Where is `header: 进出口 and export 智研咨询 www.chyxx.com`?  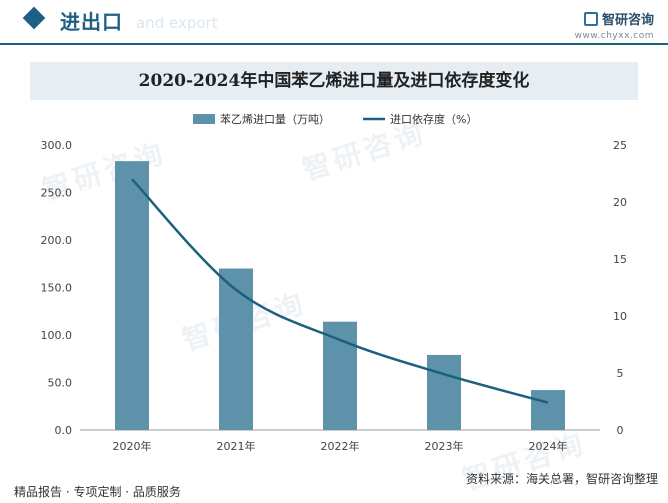 header: 进出口 and export 智研咨询 www.chyxx.com is located at coordinates (334, 22).